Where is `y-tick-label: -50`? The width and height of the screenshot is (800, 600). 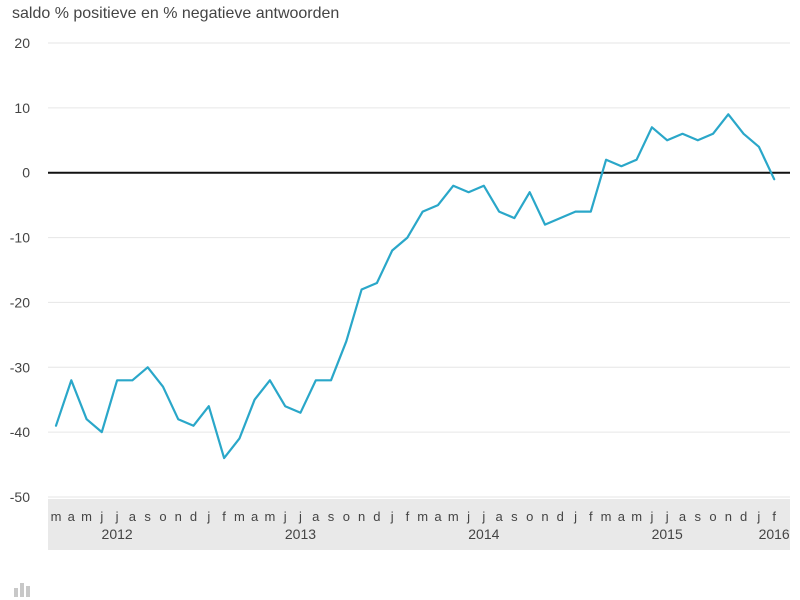
y-tick-label: -50 is located at coordinates (20, 497).